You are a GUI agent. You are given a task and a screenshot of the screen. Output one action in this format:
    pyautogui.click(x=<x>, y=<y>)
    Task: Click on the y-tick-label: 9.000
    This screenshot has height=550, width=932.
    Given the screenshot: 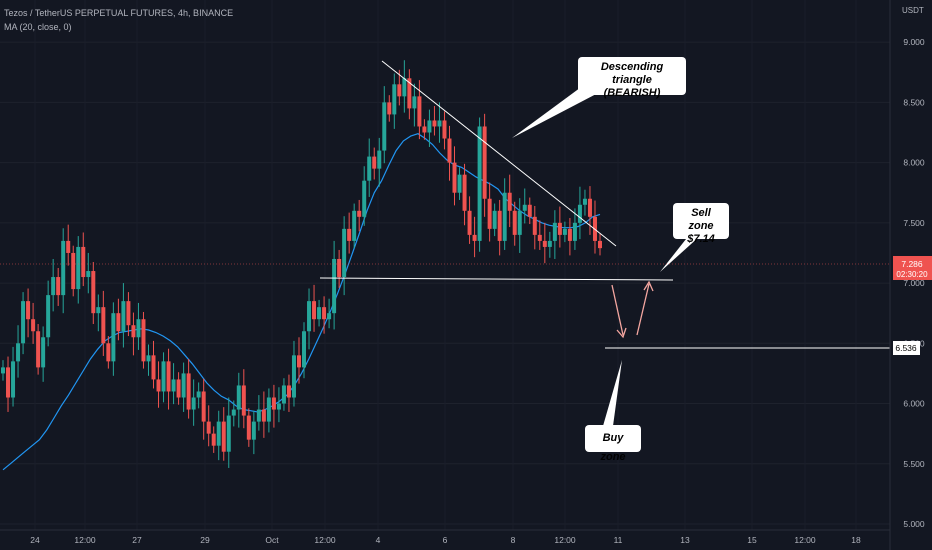 What is the action you would take?
    pyautogui.click(x=914, y=42)
    